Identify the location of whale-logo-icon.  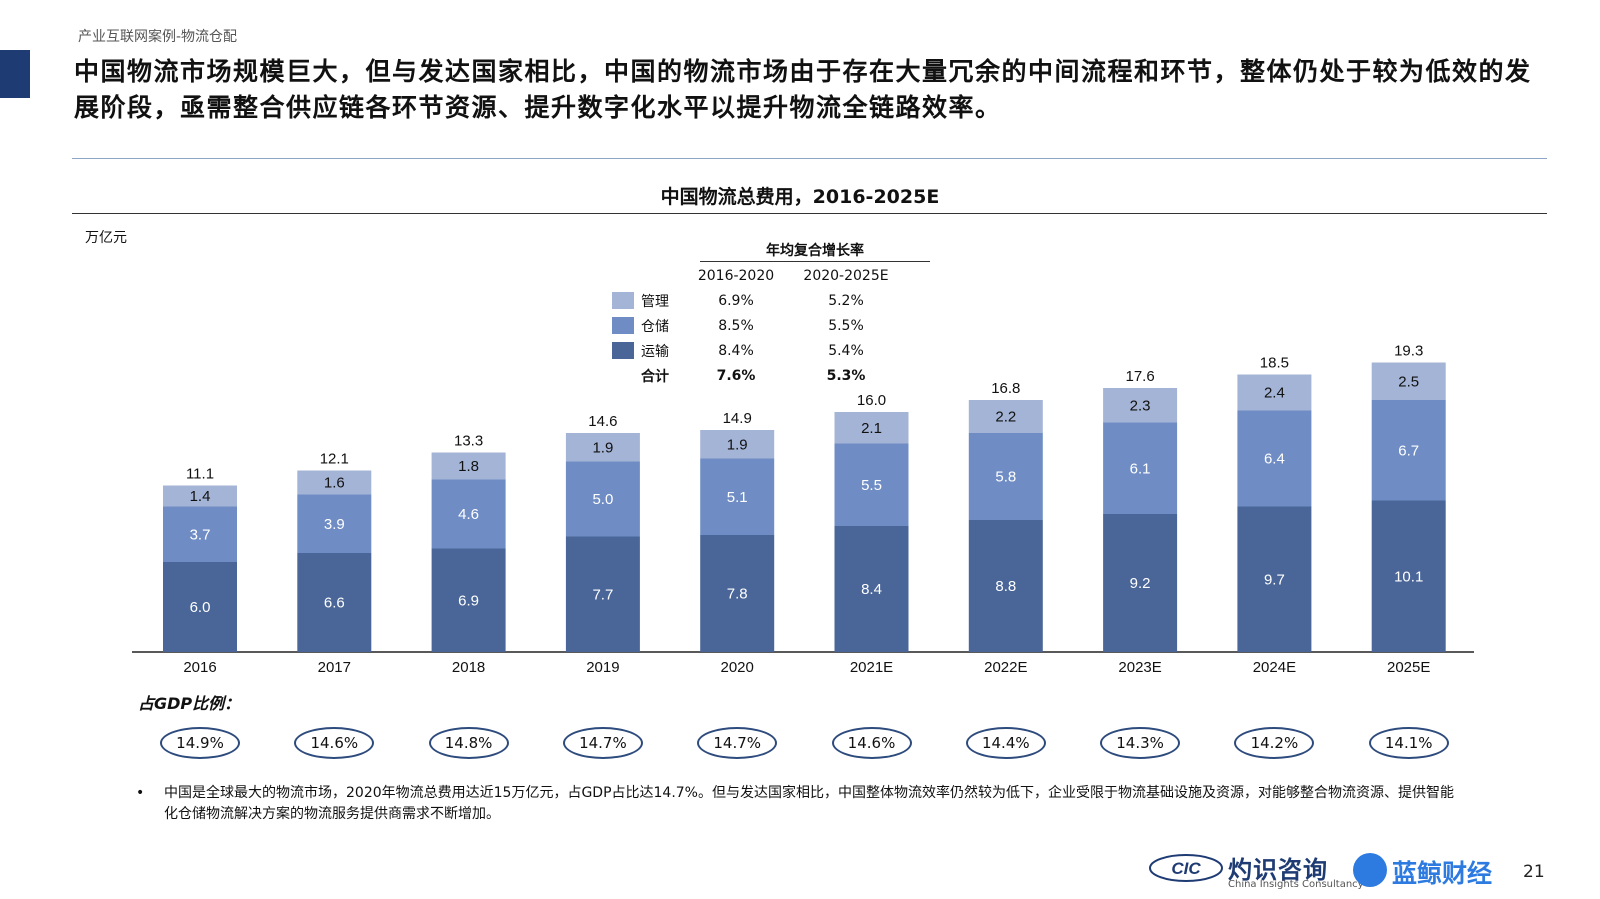
(1370, 870).